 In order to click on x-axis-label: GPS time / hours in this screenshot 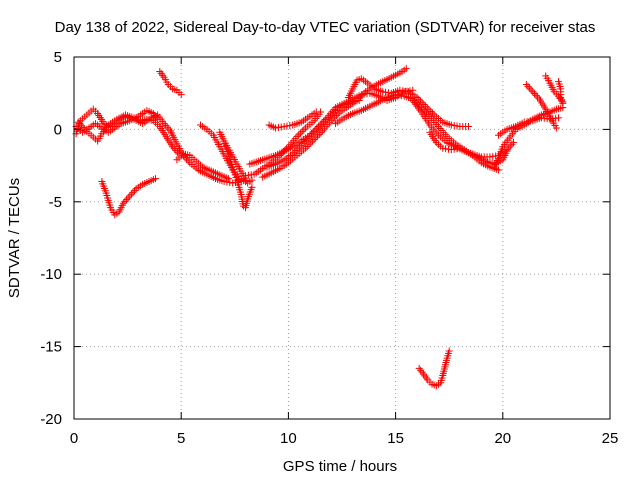, I will do `click(340, 466)`.